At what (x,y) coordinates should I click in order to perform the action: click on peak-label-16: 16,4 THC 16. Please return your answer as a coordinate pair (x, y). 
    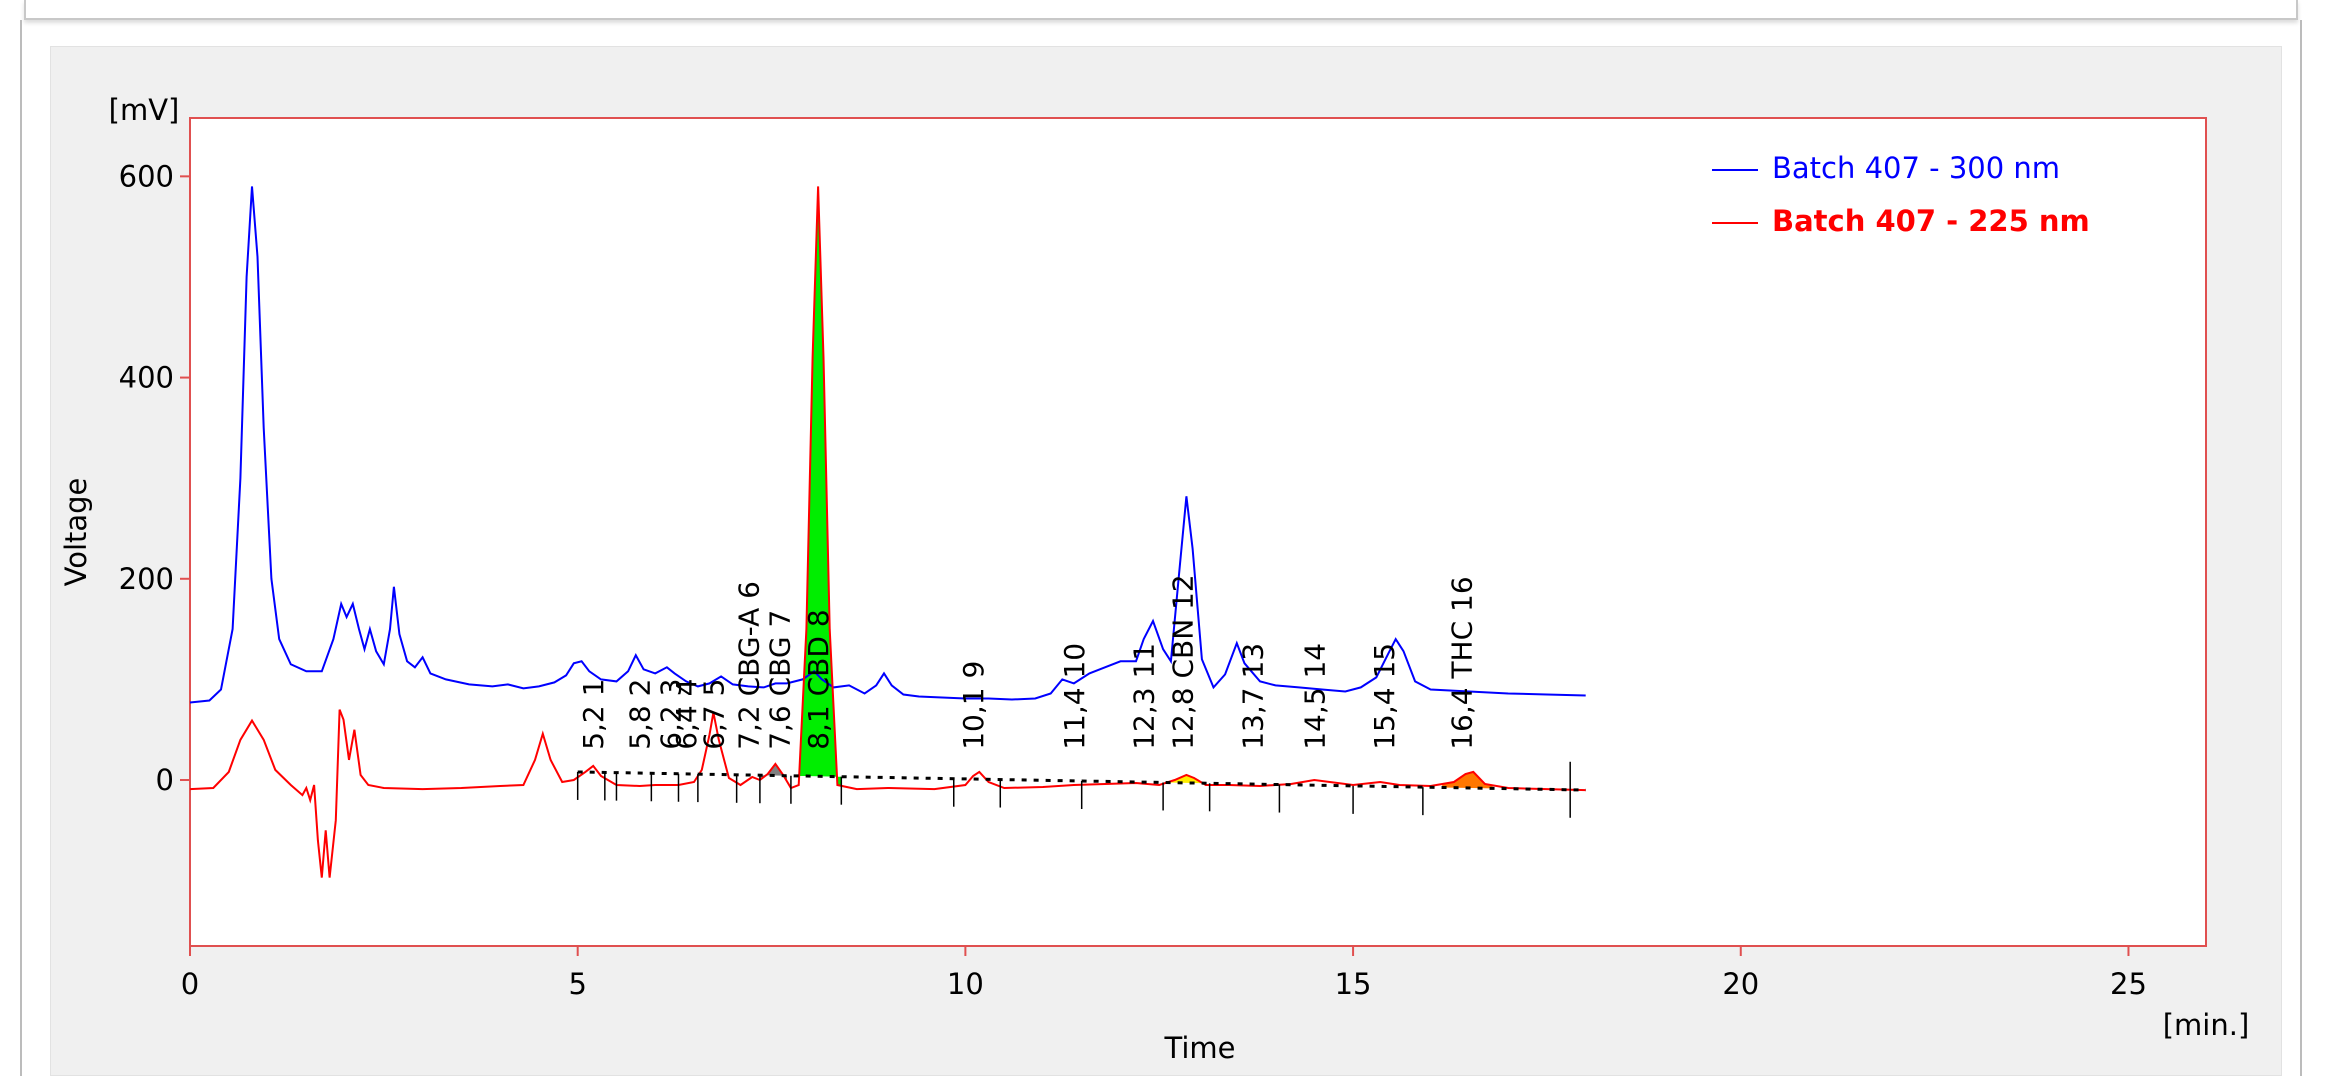
    Looking at the image, I should click on (1462, 662).